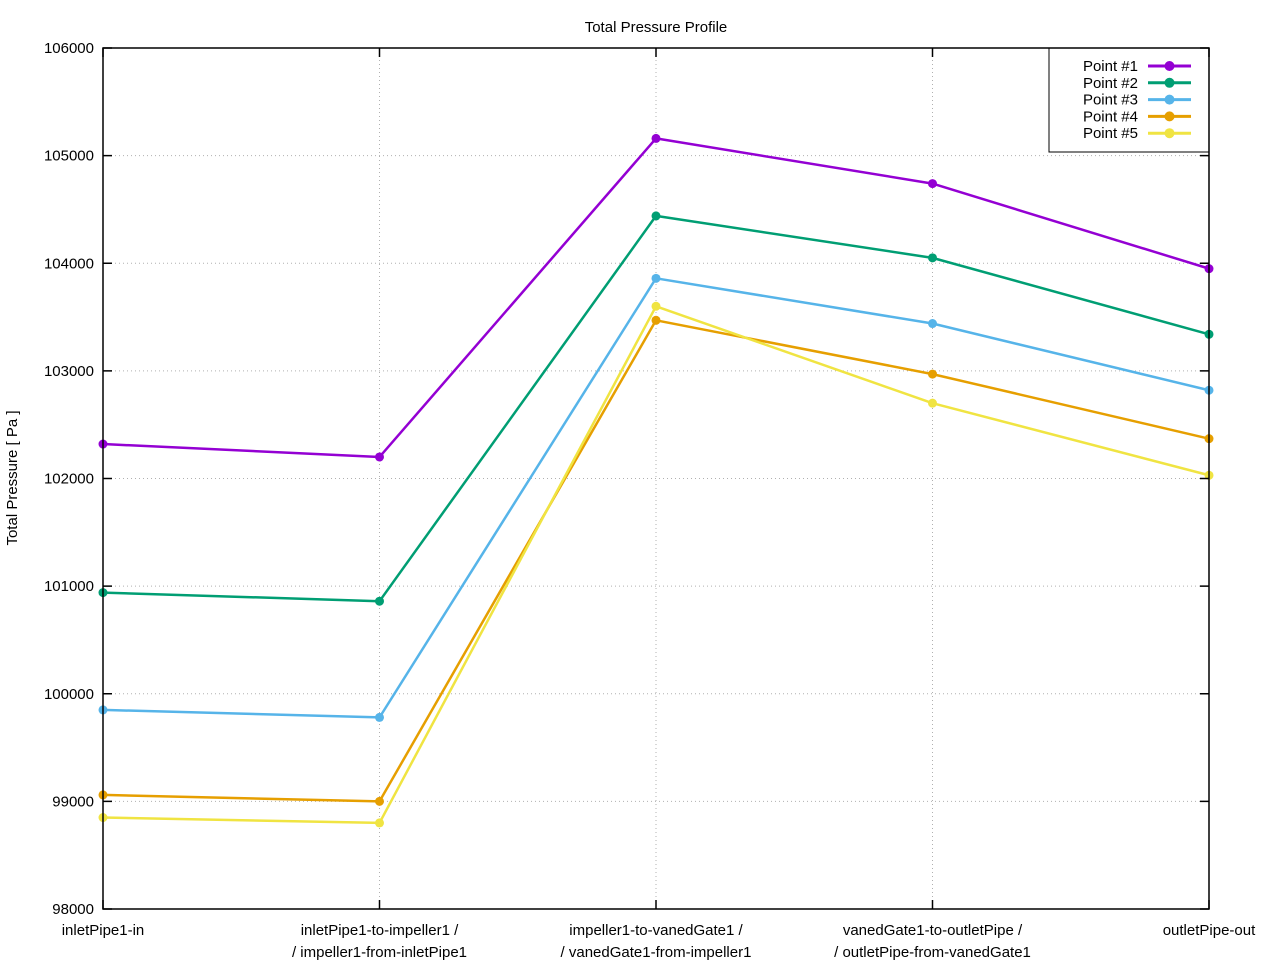 The height and width of the screenshot is (960, 1280). What do you see at coordinates (69, 263) in the screenshot?
I see `y-tick-label: 104000` at bounding box center [69, 263].